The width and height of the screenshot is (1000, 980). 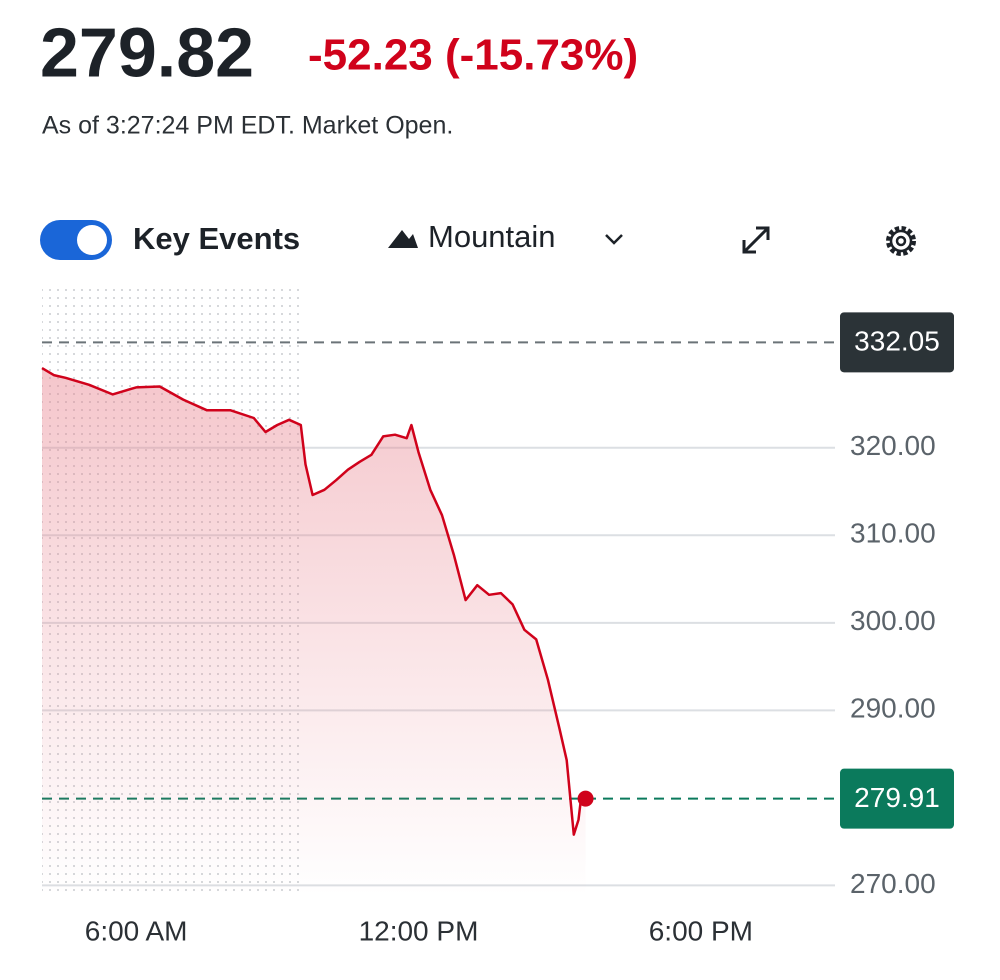 What do you see at coordinates (136, 930) in the screenshot?
I see `x-tick-label: 6:00 AM` at bounding box center [136, 930].